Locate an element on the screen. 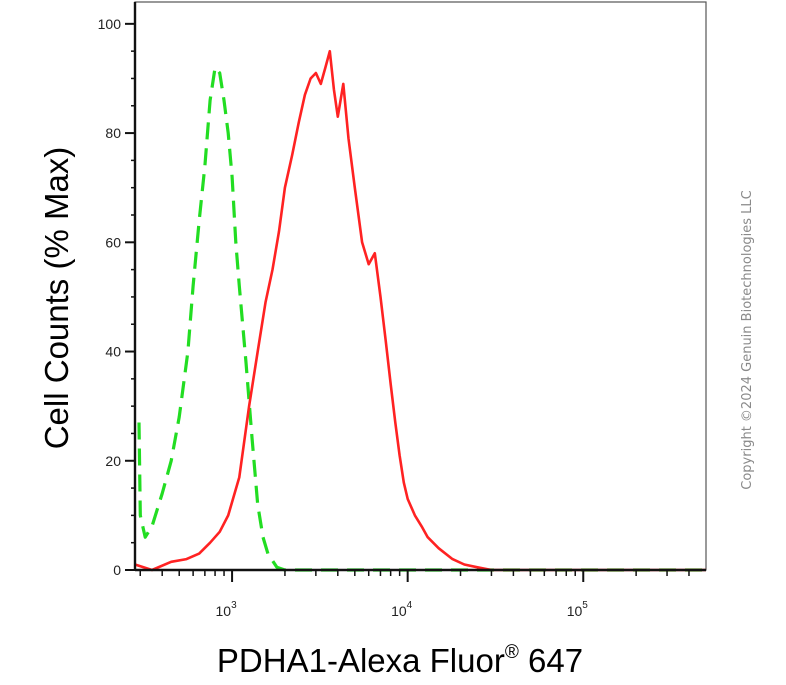  x-axis-title-main: PDHA1-Alexa Fluor is located at coordinates (361, 660).